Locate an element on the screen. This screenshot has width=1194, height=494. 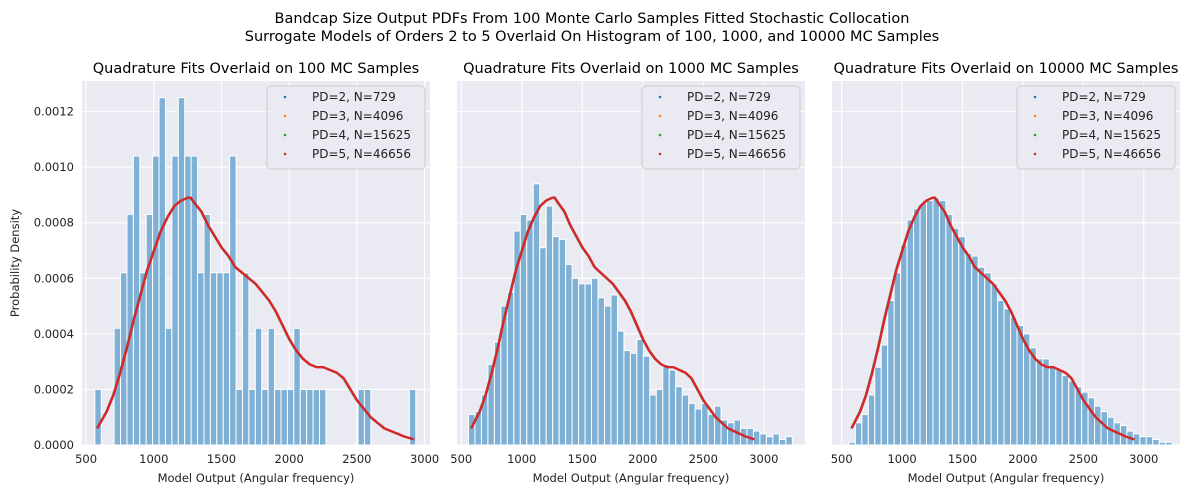
x-tick-label: 1500 is located at coordinates (962, 459).